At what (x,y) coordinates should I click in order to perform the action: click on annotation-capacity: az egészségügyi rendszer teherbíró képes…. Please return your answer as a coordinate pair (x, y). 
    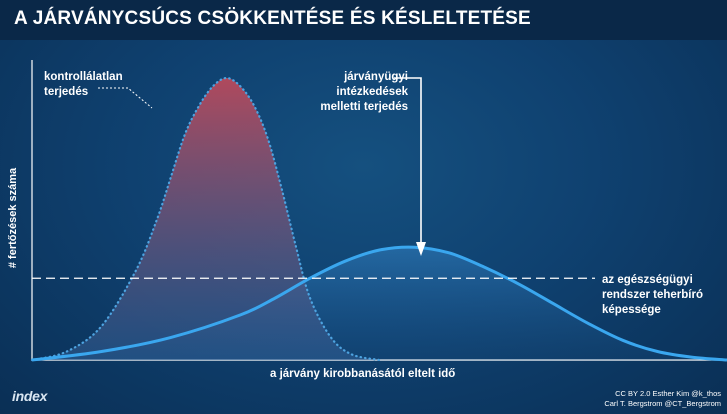
    Looking at the image, I should click on (652, 295).